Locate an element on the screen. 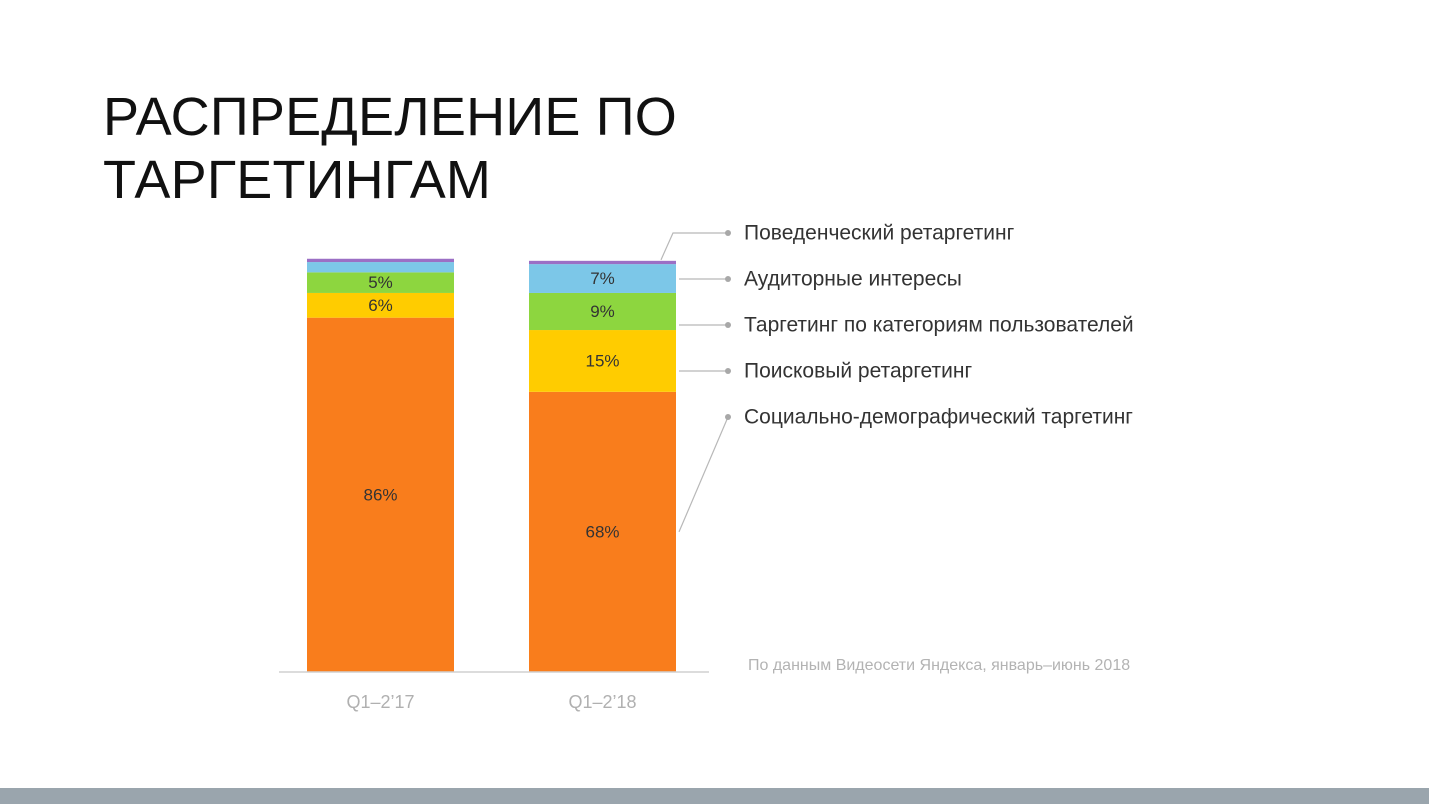 This screenshot has height=804, width=1429. category-label-0: Q1–2’17 is located at coordinates (380, 702).